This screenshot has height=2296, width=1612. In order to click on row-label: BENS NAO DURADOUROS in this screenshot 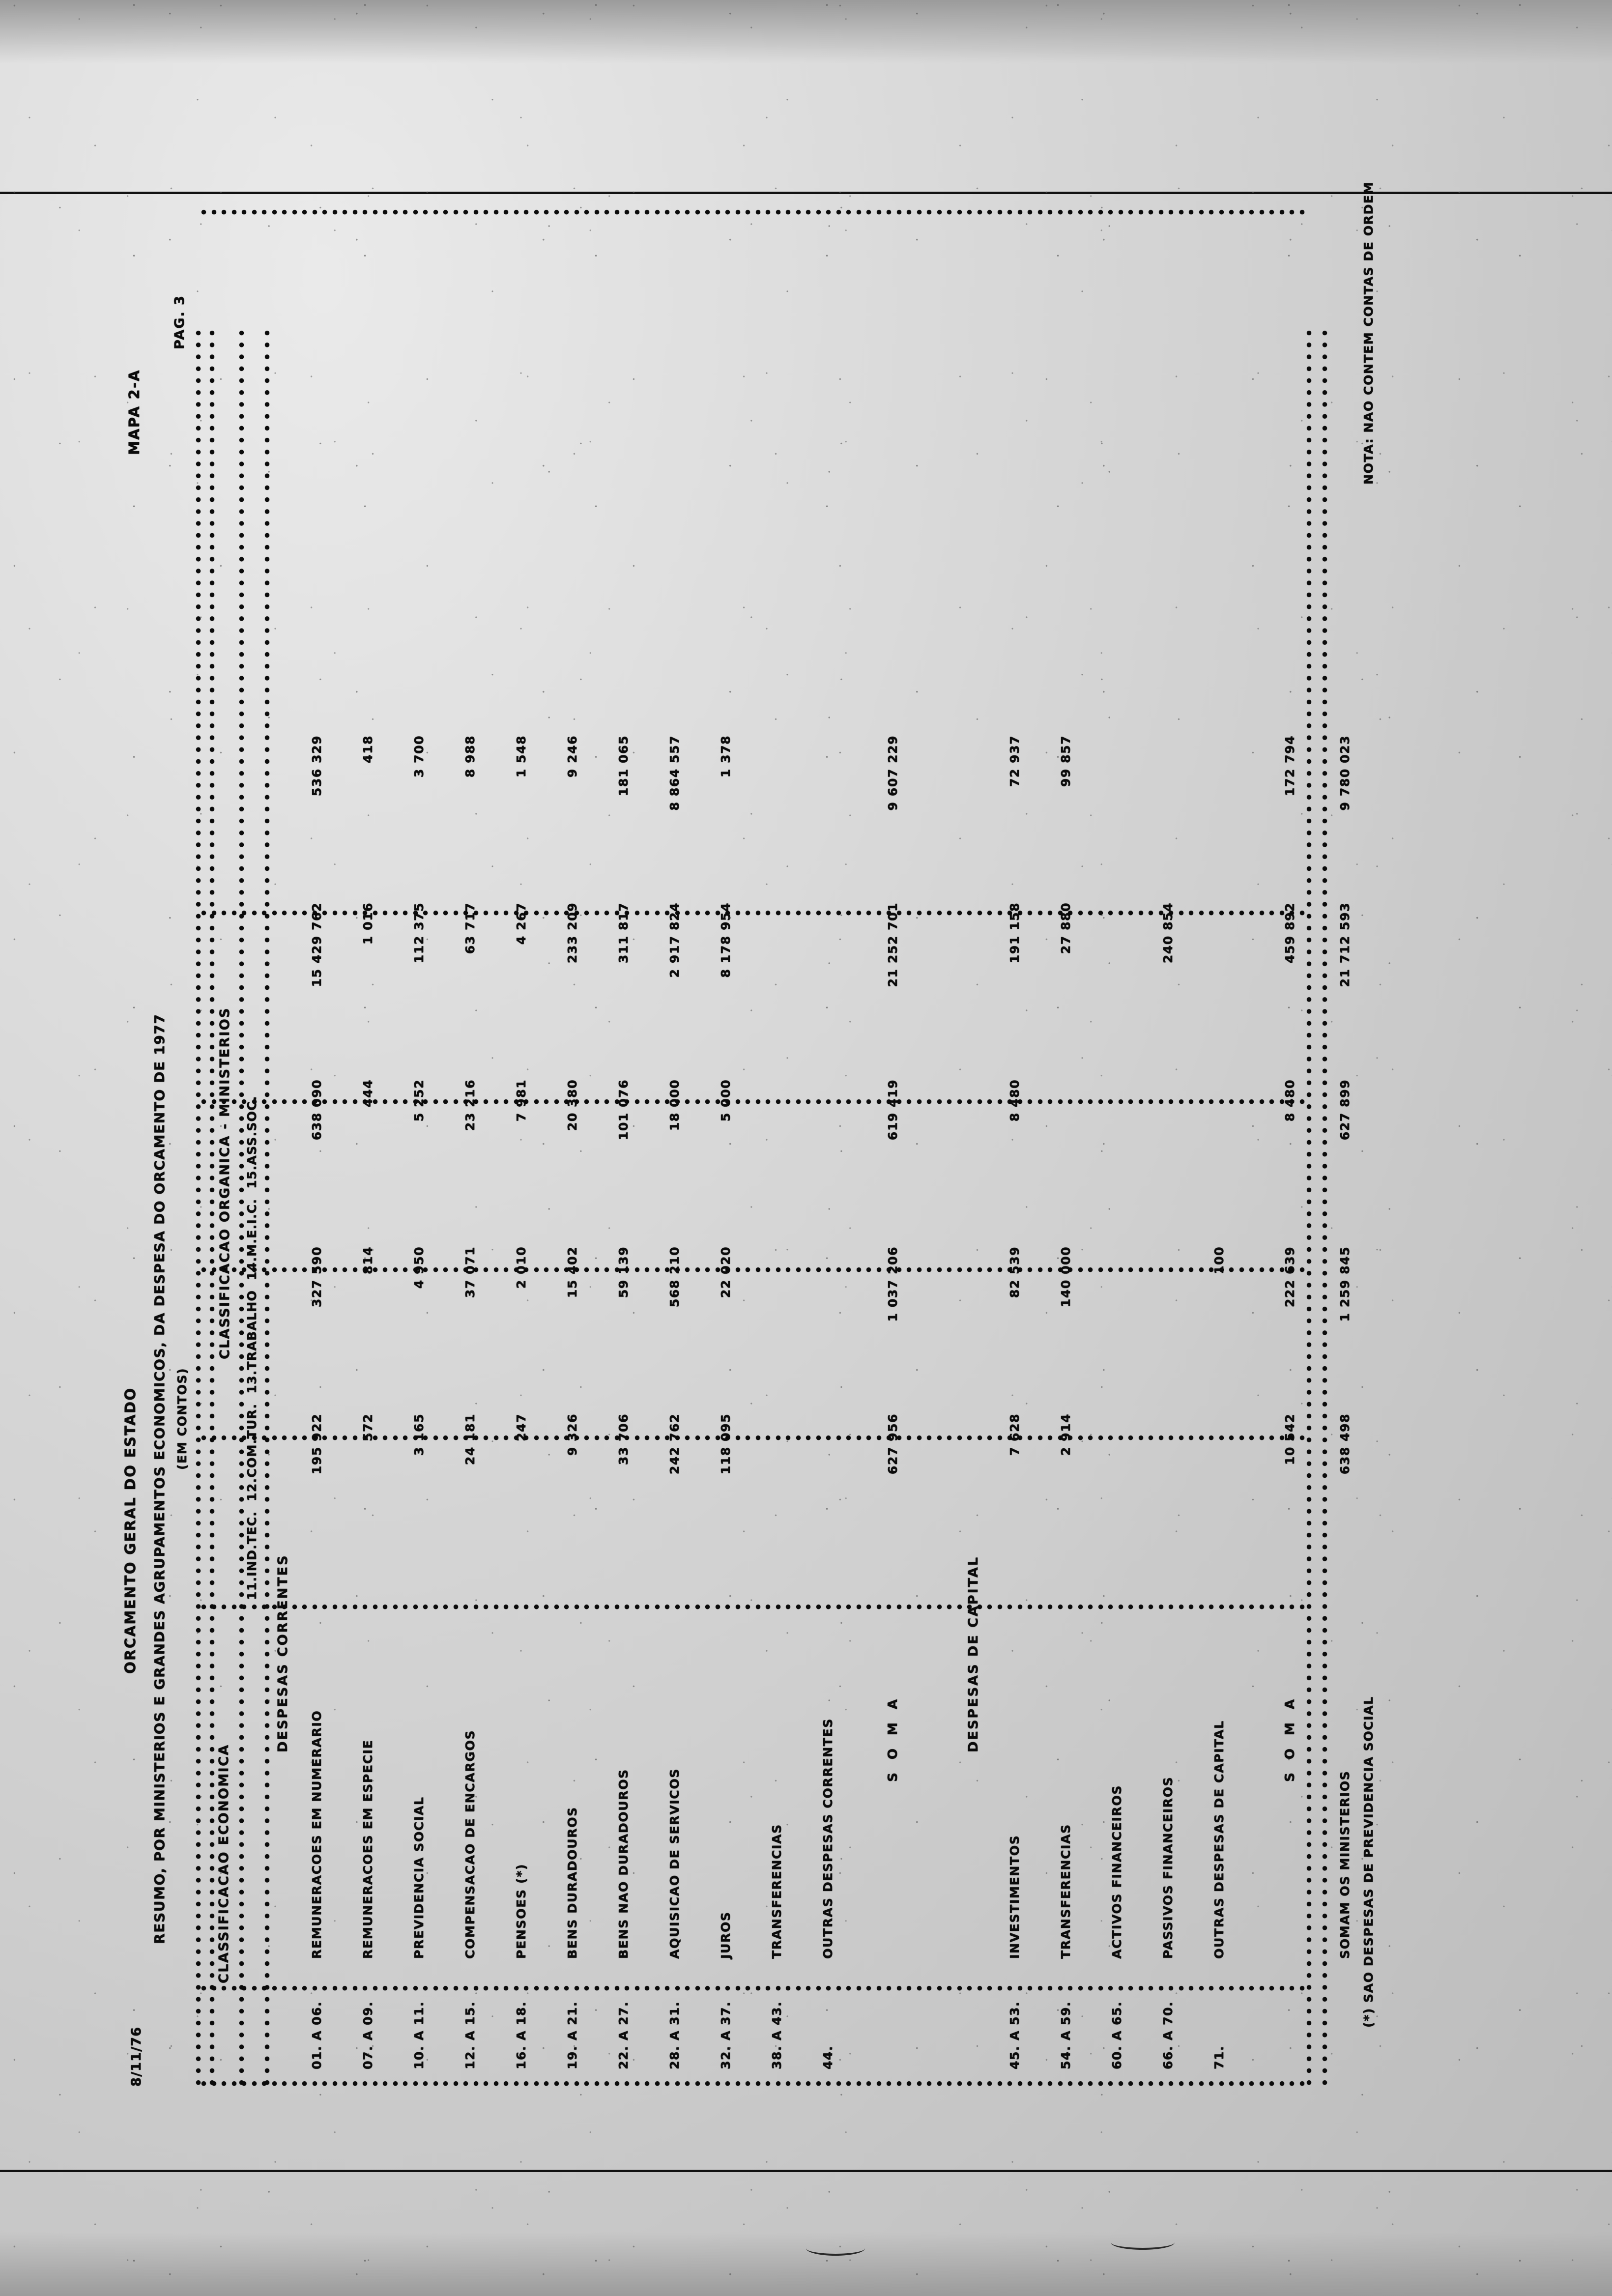, I will do `click(623, 1864)`.